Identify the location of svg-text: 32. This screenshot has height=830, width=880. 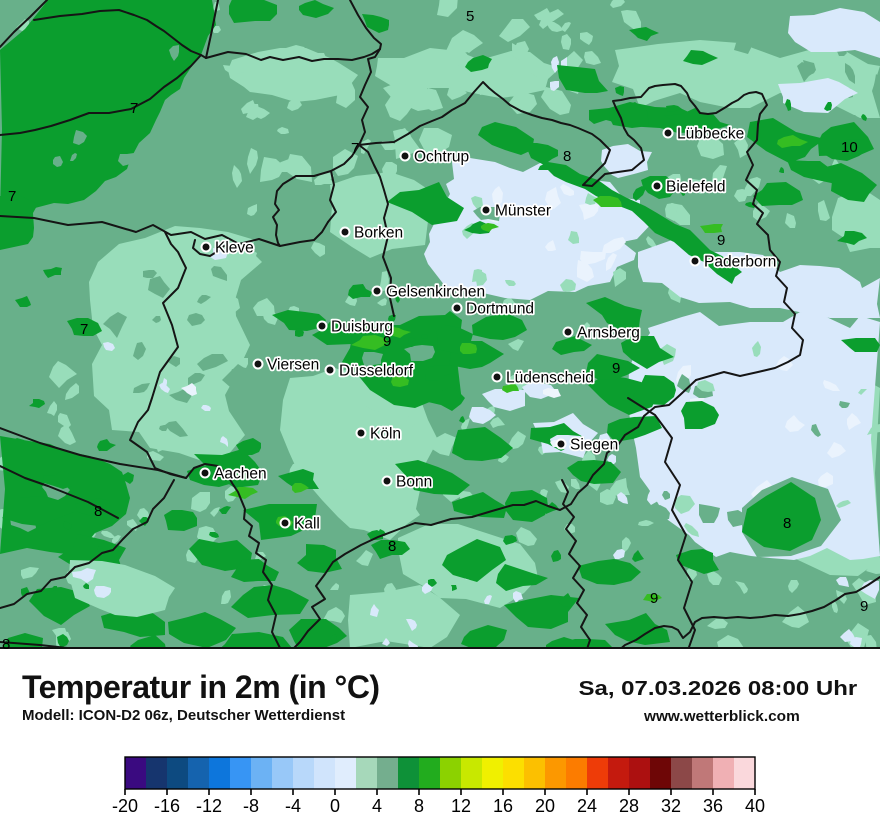
(671, 806).